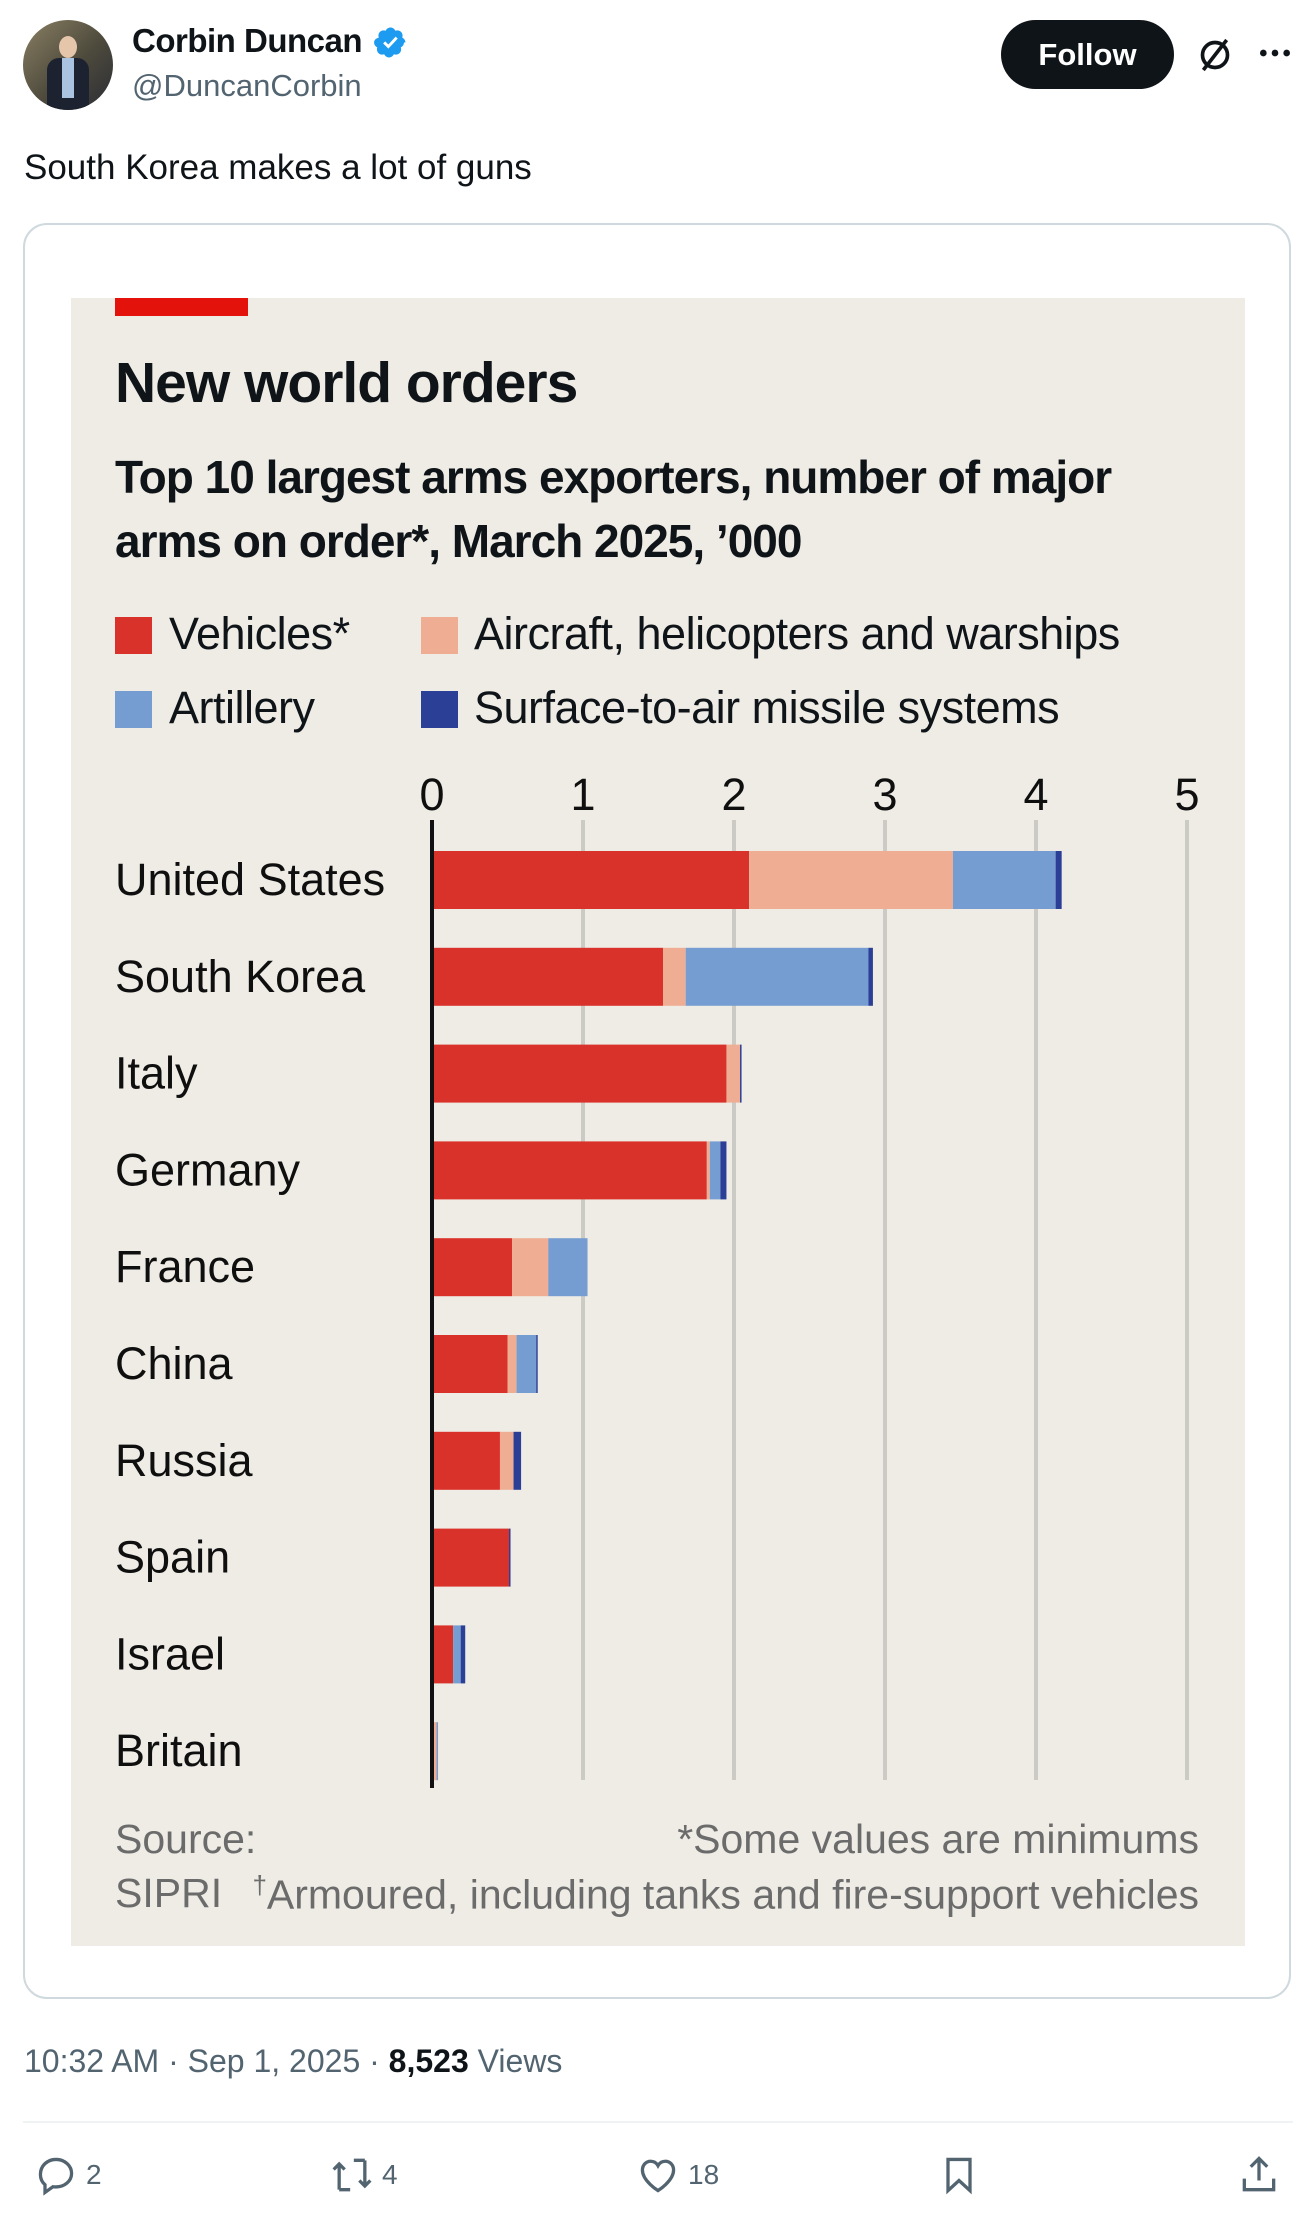 Image resolution: width=1310 pixels, height=2229 pixels. What do you see at coordinates (184, 1460) in the screenshot?
I see `category-label: Russia` at bounding box center [184, 1460].